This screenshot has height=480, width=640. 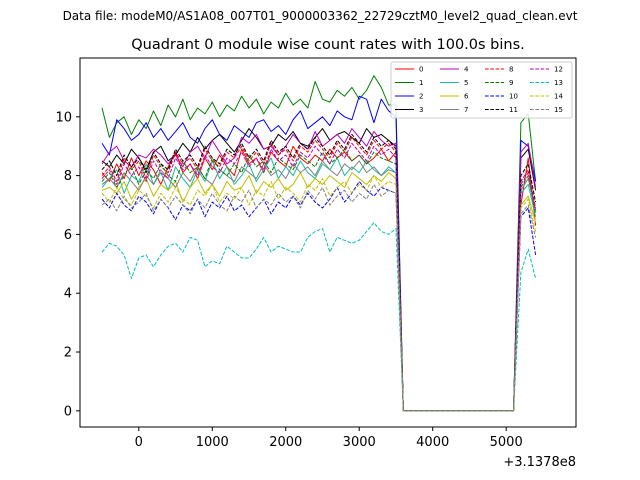 I want to click on legend-label-11: 11, so click(x=513, y=110).